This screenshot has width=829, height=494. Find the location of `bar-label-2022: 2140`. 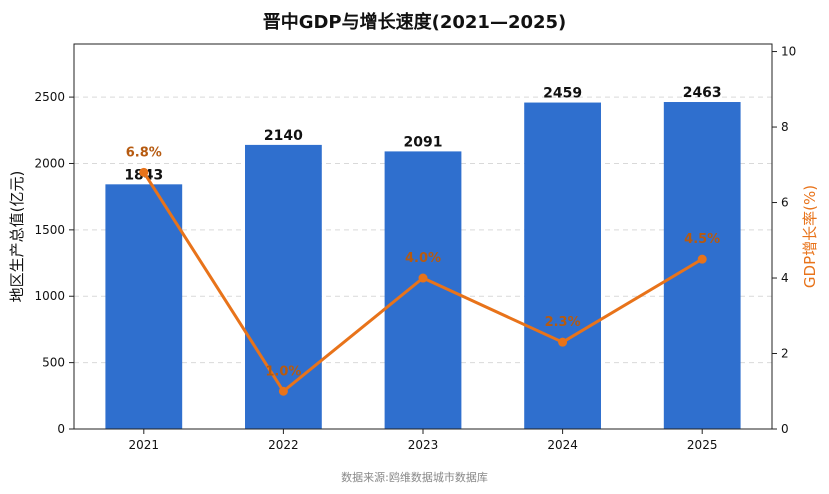

bar-label-2022: 2140 is located at coordinates (283, 136).